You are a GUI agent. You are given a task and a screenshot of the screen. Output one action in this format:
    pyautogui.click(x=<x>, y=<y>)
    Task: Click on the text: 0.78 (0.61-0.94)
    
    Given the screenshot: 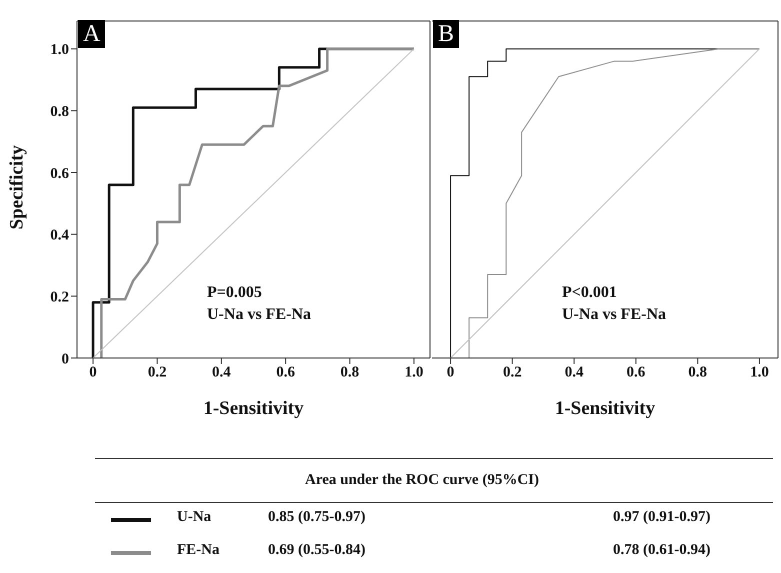 What is the action you would take?
    pyautogui.click(x=661, y=550)
    